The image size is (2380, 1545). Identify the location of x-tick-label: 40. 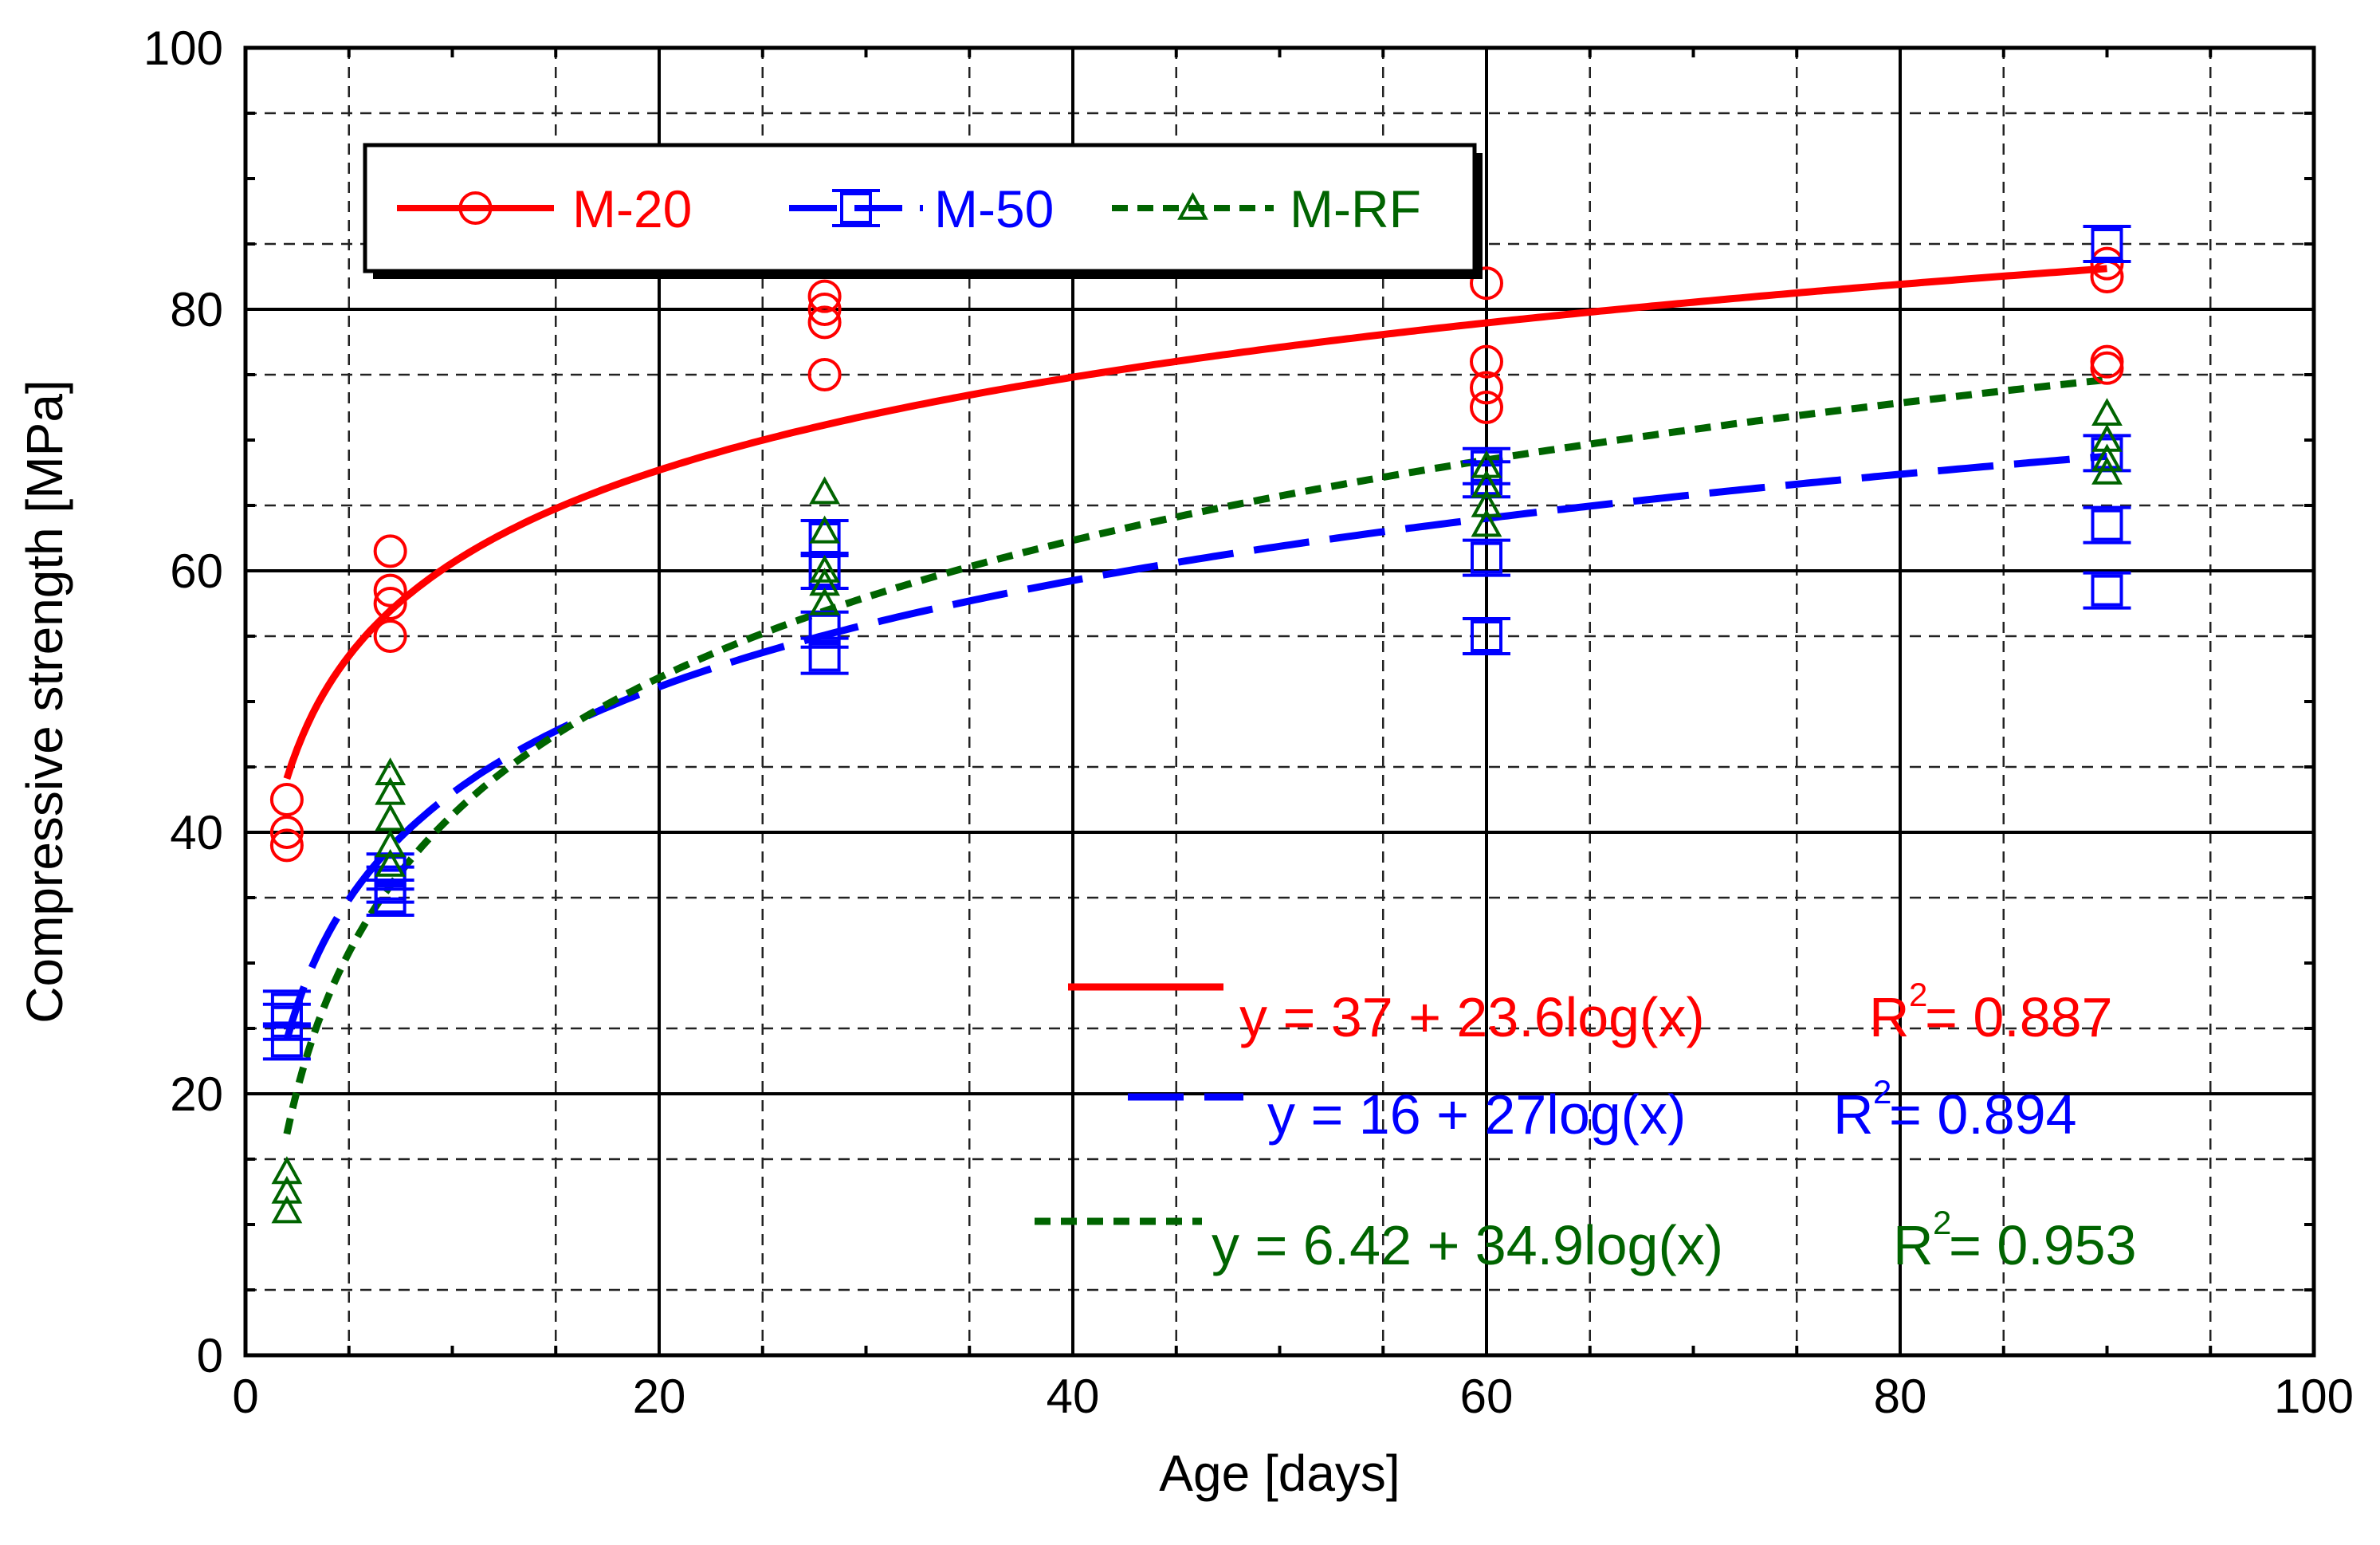
(1073, 1396).